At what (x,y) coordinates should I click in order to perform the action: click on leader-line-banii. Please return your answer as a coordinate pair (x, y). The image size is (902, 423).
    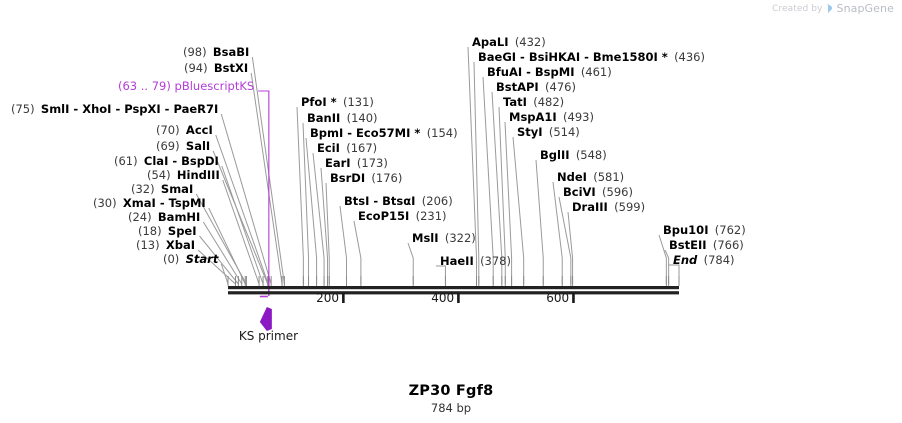
    Looking at the image, I should click on (306, 203).